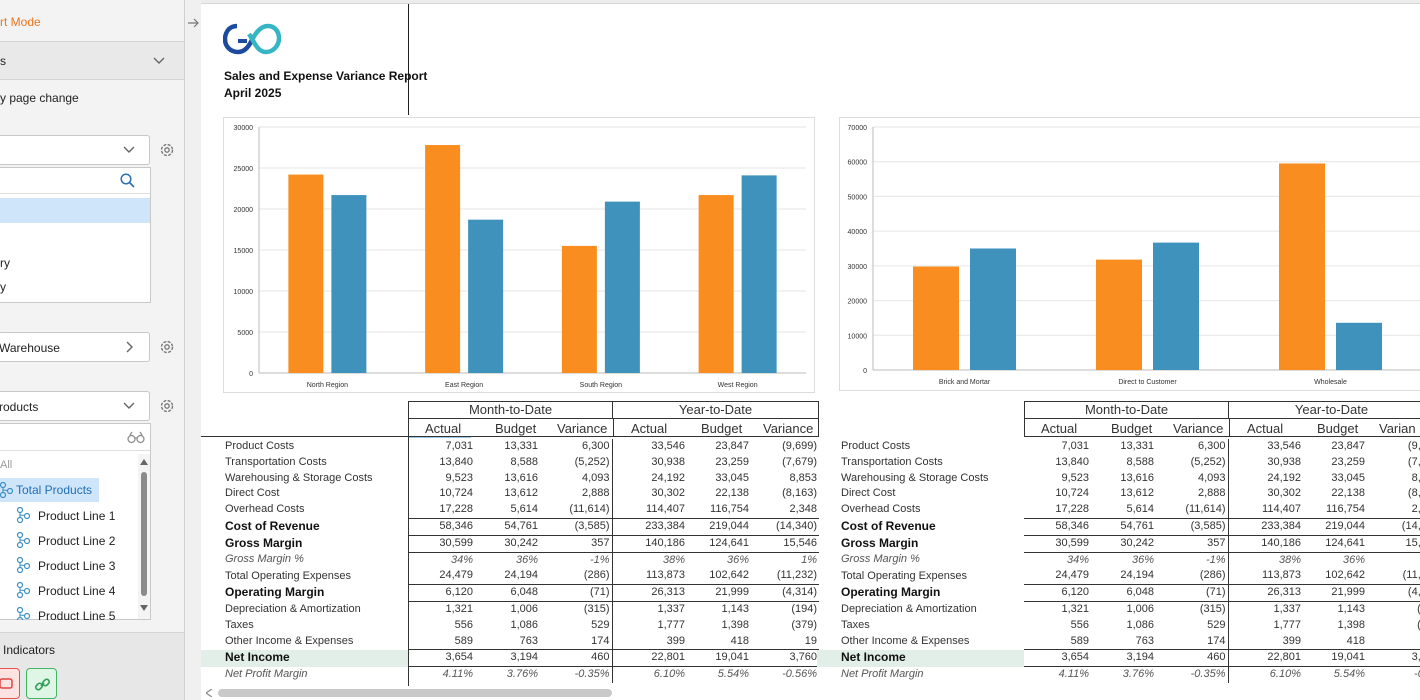  What do you see at coordinates (415, 693) in the screenshot?
I see `horizontal-scroll-thumb` at bounding box center [415, 693].